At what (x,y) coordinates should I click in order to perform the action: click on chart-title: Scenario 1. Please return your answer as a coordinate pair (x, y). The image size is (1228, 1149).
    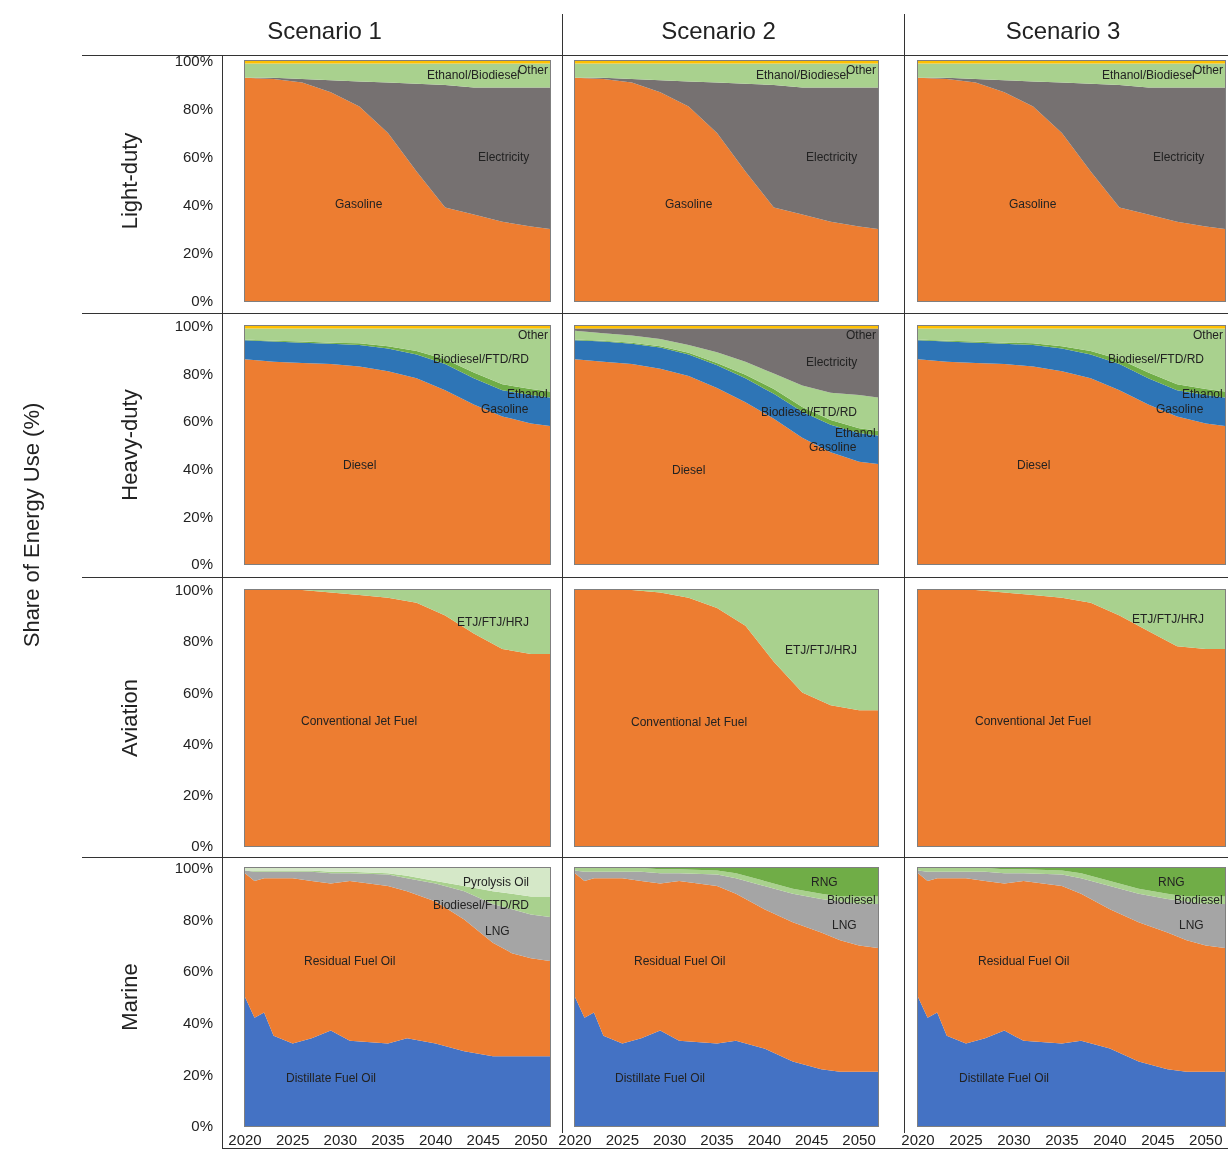
    Looking at the image, I should click on (324, 30).